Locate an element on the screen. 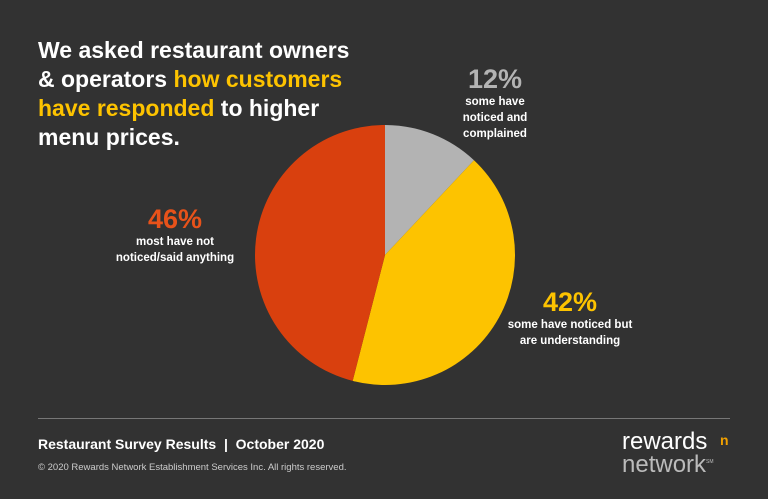  slice-desc: some have noticed and complained is located at coordinates (495, 118).